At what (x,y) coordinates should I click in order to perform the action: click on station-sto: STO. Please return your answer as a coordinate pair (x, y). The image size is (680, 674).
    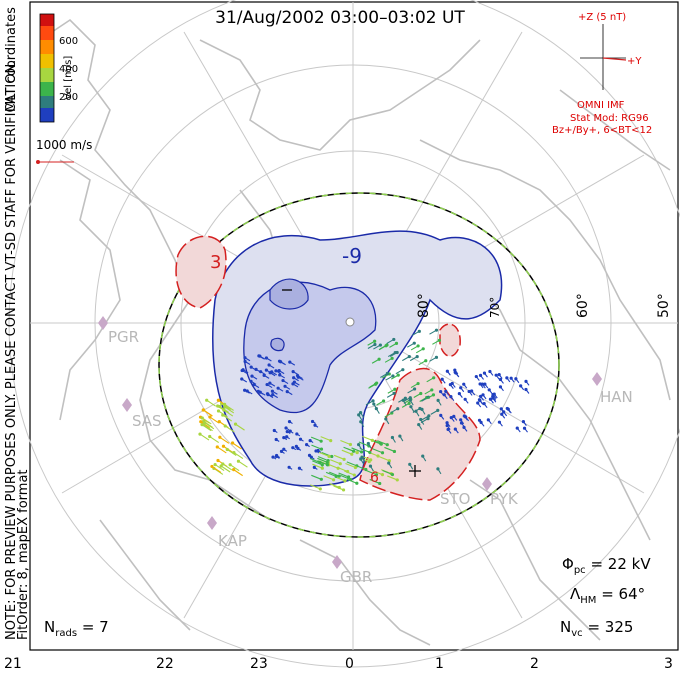
    Looking at the image, I should click on (455, 499).